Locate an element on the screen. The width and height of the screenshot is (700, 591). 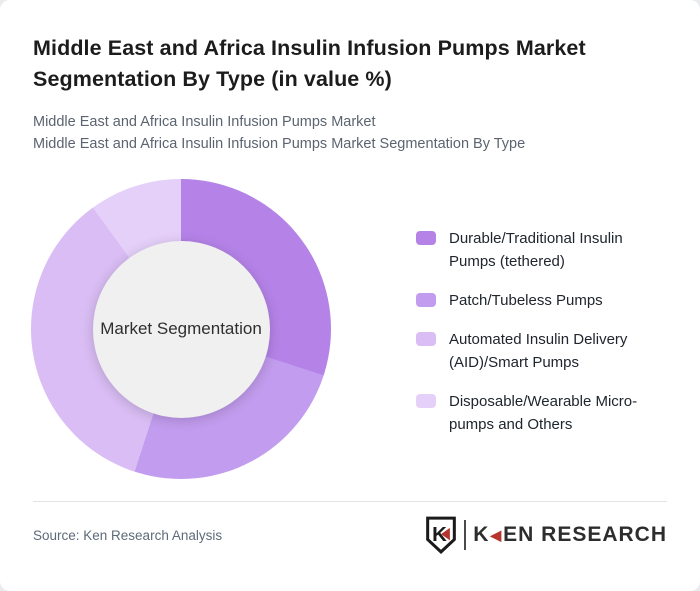
source-text: Source: Ken Research Analysis is located at coordinates (128, 535).